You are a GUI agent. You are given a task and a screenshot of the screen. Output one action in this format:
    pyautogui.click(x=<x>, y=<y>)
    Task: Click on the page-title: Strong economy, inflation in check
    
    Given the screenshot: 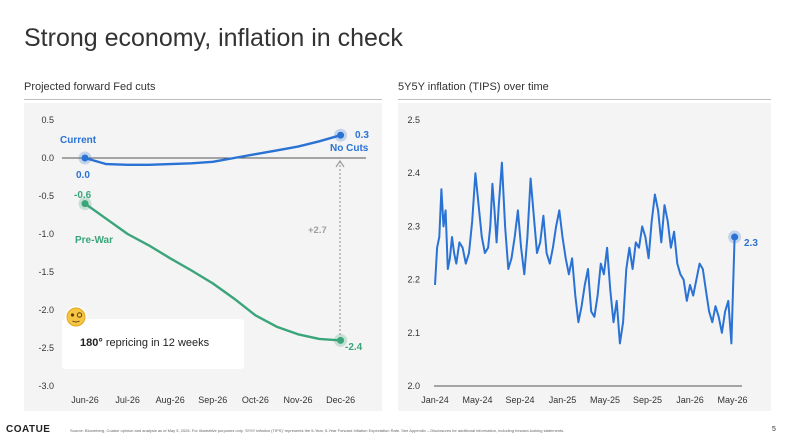 What is the action you would take?
    pyautogui.click(x=213, y=38)
    